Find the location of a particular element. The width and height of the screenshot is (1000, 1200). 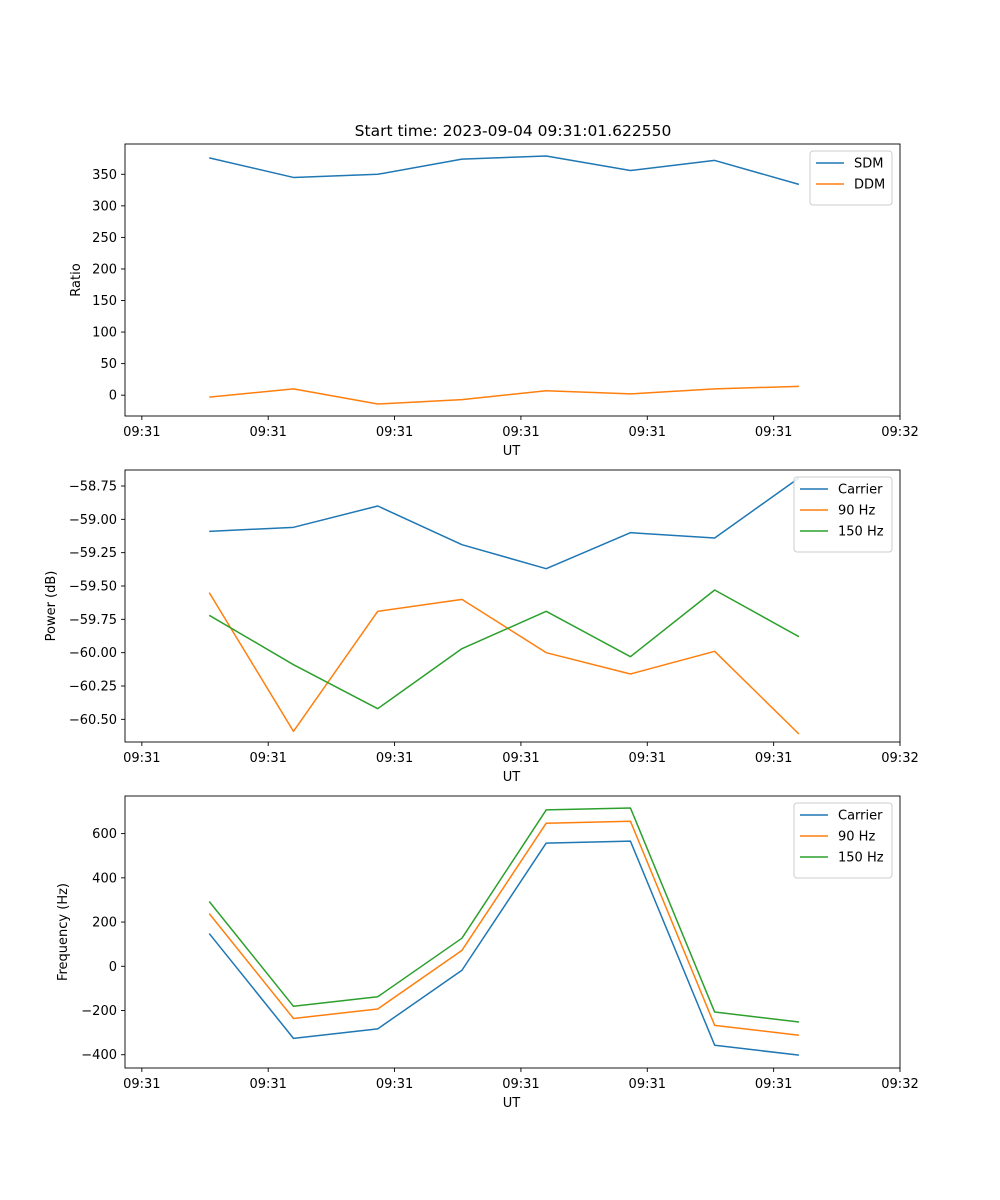

y-tick-label: −60.50 is located at coordinates (93, 720).